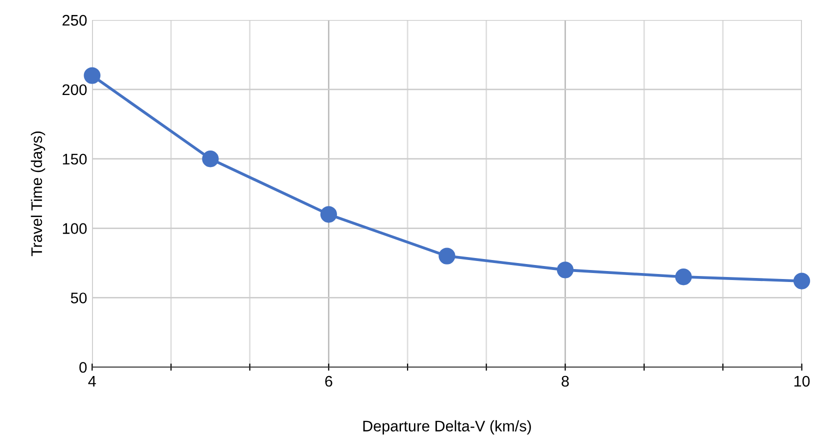 The height and width of the screenshot is (445, 830). I want to click on y-tick-label: 100, so click(74, 228).